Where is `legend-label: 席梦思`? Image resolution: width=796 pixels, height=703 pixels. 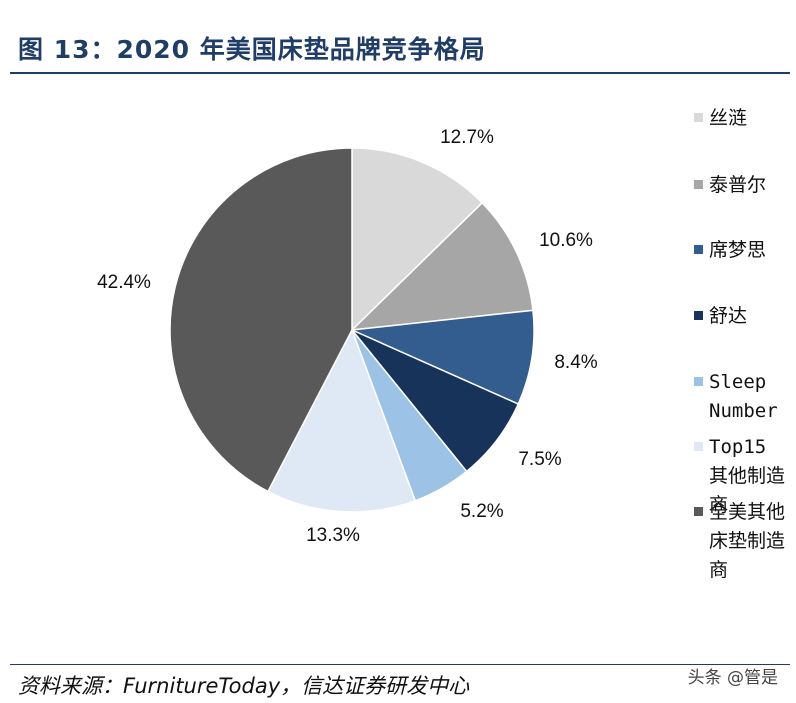
legend-label: 席梦思 is located at coordinates (738, 250).